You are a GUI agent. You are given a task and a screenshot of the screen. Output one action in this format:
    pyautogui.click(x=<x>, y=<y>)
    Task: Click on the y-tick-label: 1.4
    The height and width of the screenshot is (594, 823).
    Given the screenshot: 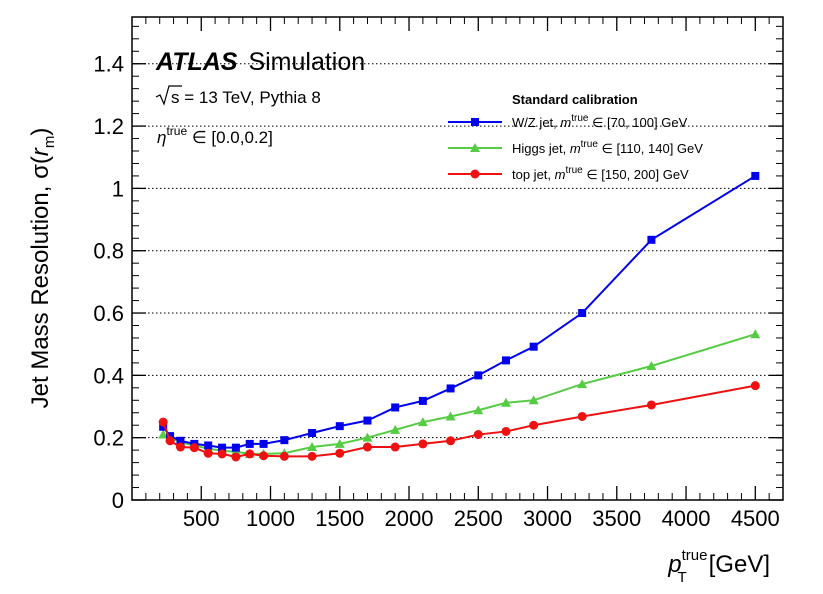 What is the action you would take?
    pyautogui.click(x=108, y=64)
    